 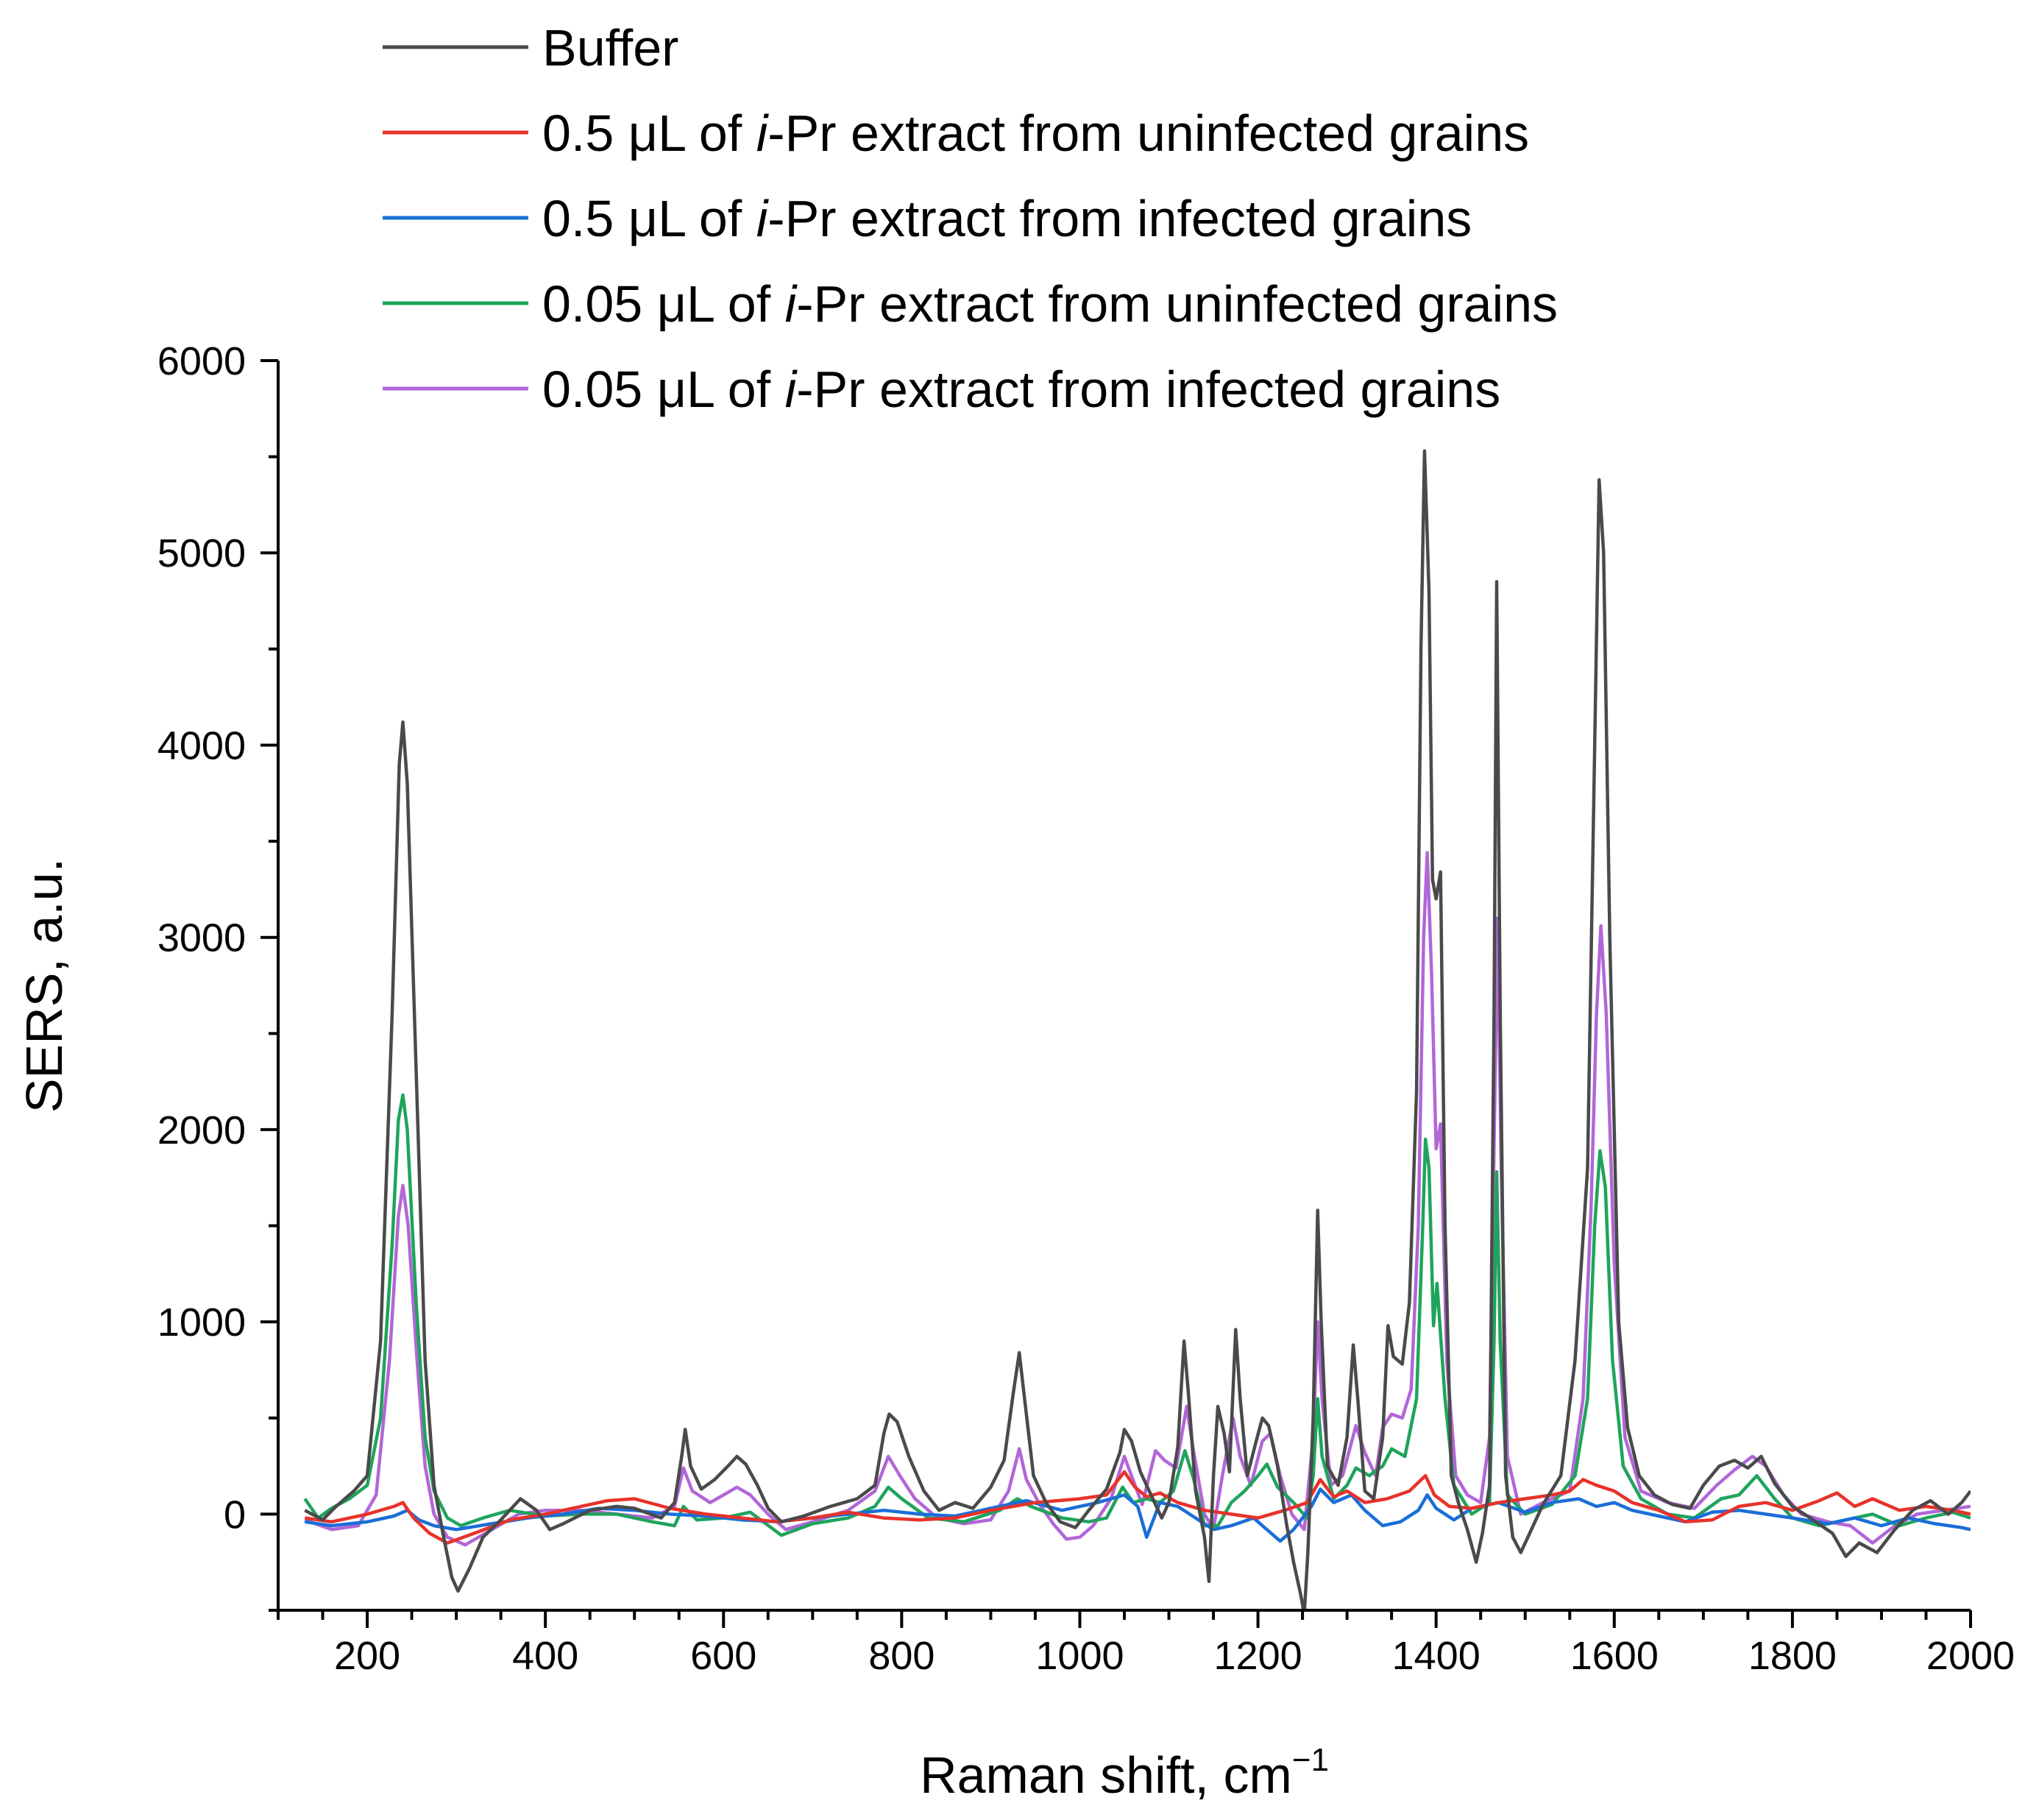 I want to click on x-tick-label: 1000, so click(x=1079, y=1656).